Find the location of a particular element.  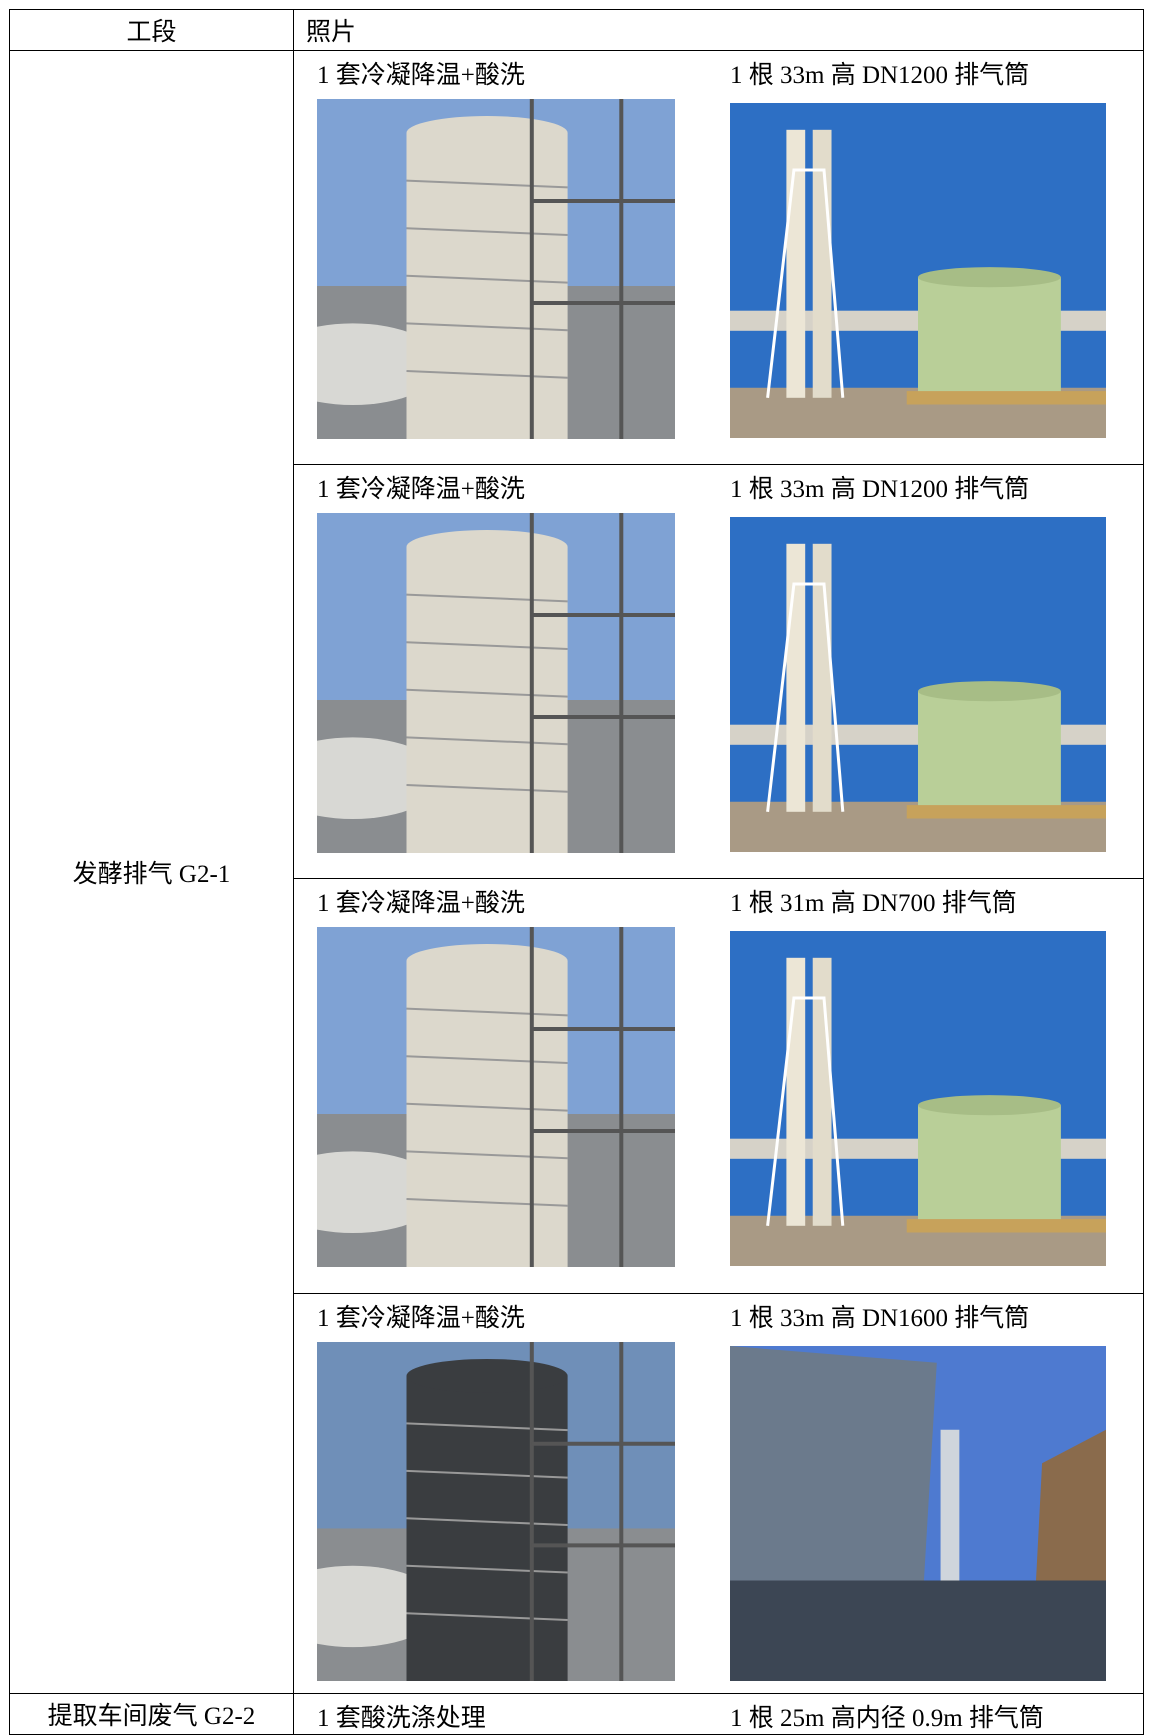

photo-cell-content: 1 套酸洗涤处理 1 根 25m 高内径 0.9m 排气筒 is located at coordinates (718, 1714).